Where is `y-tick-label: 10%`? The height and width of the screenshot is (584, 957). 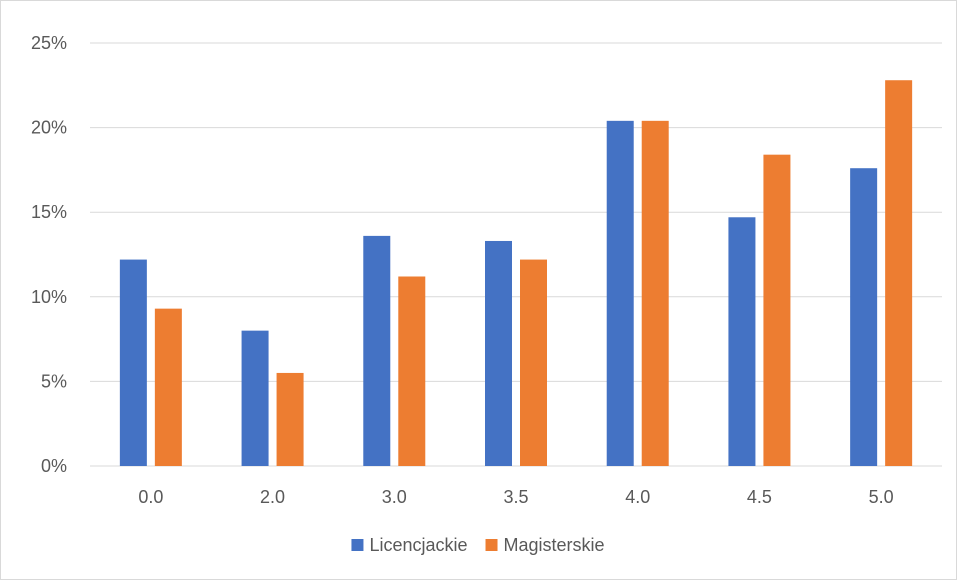
y-tick-label: 10% is located at coordinates (49, 297).